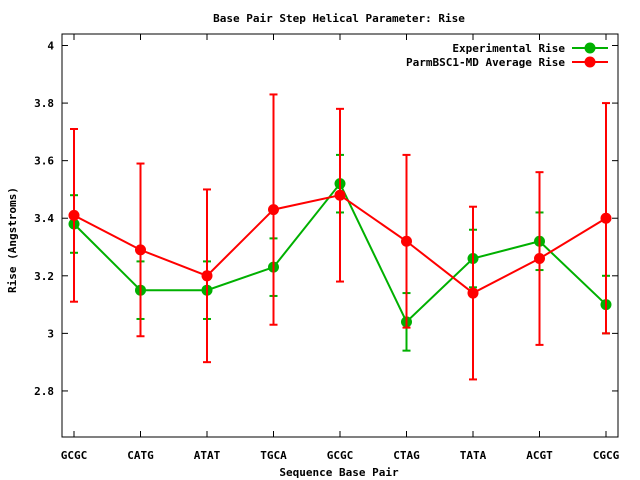 The width and height of the screenshot is (640, 480). Describe the element at coordinates (473, 455) in the screenshot. I see `x-tick-label: TATA` at that location.